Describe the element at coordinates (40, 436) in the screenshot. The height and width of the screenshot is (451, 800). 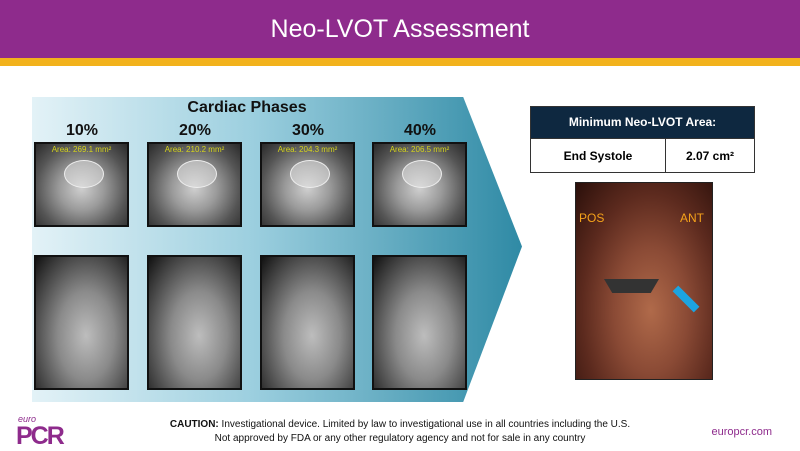
I see `logo-pcr: PCR` at that location.